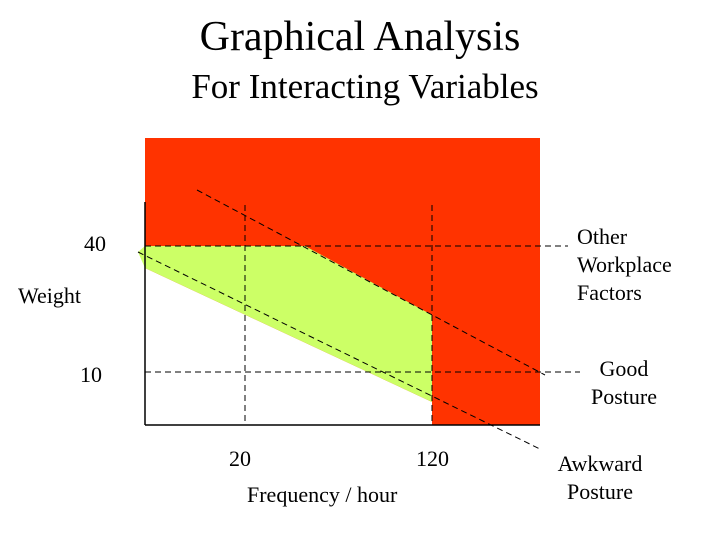 The image size is (720, 540). I want to click on y-tick-10: 10, so click(91, 374).